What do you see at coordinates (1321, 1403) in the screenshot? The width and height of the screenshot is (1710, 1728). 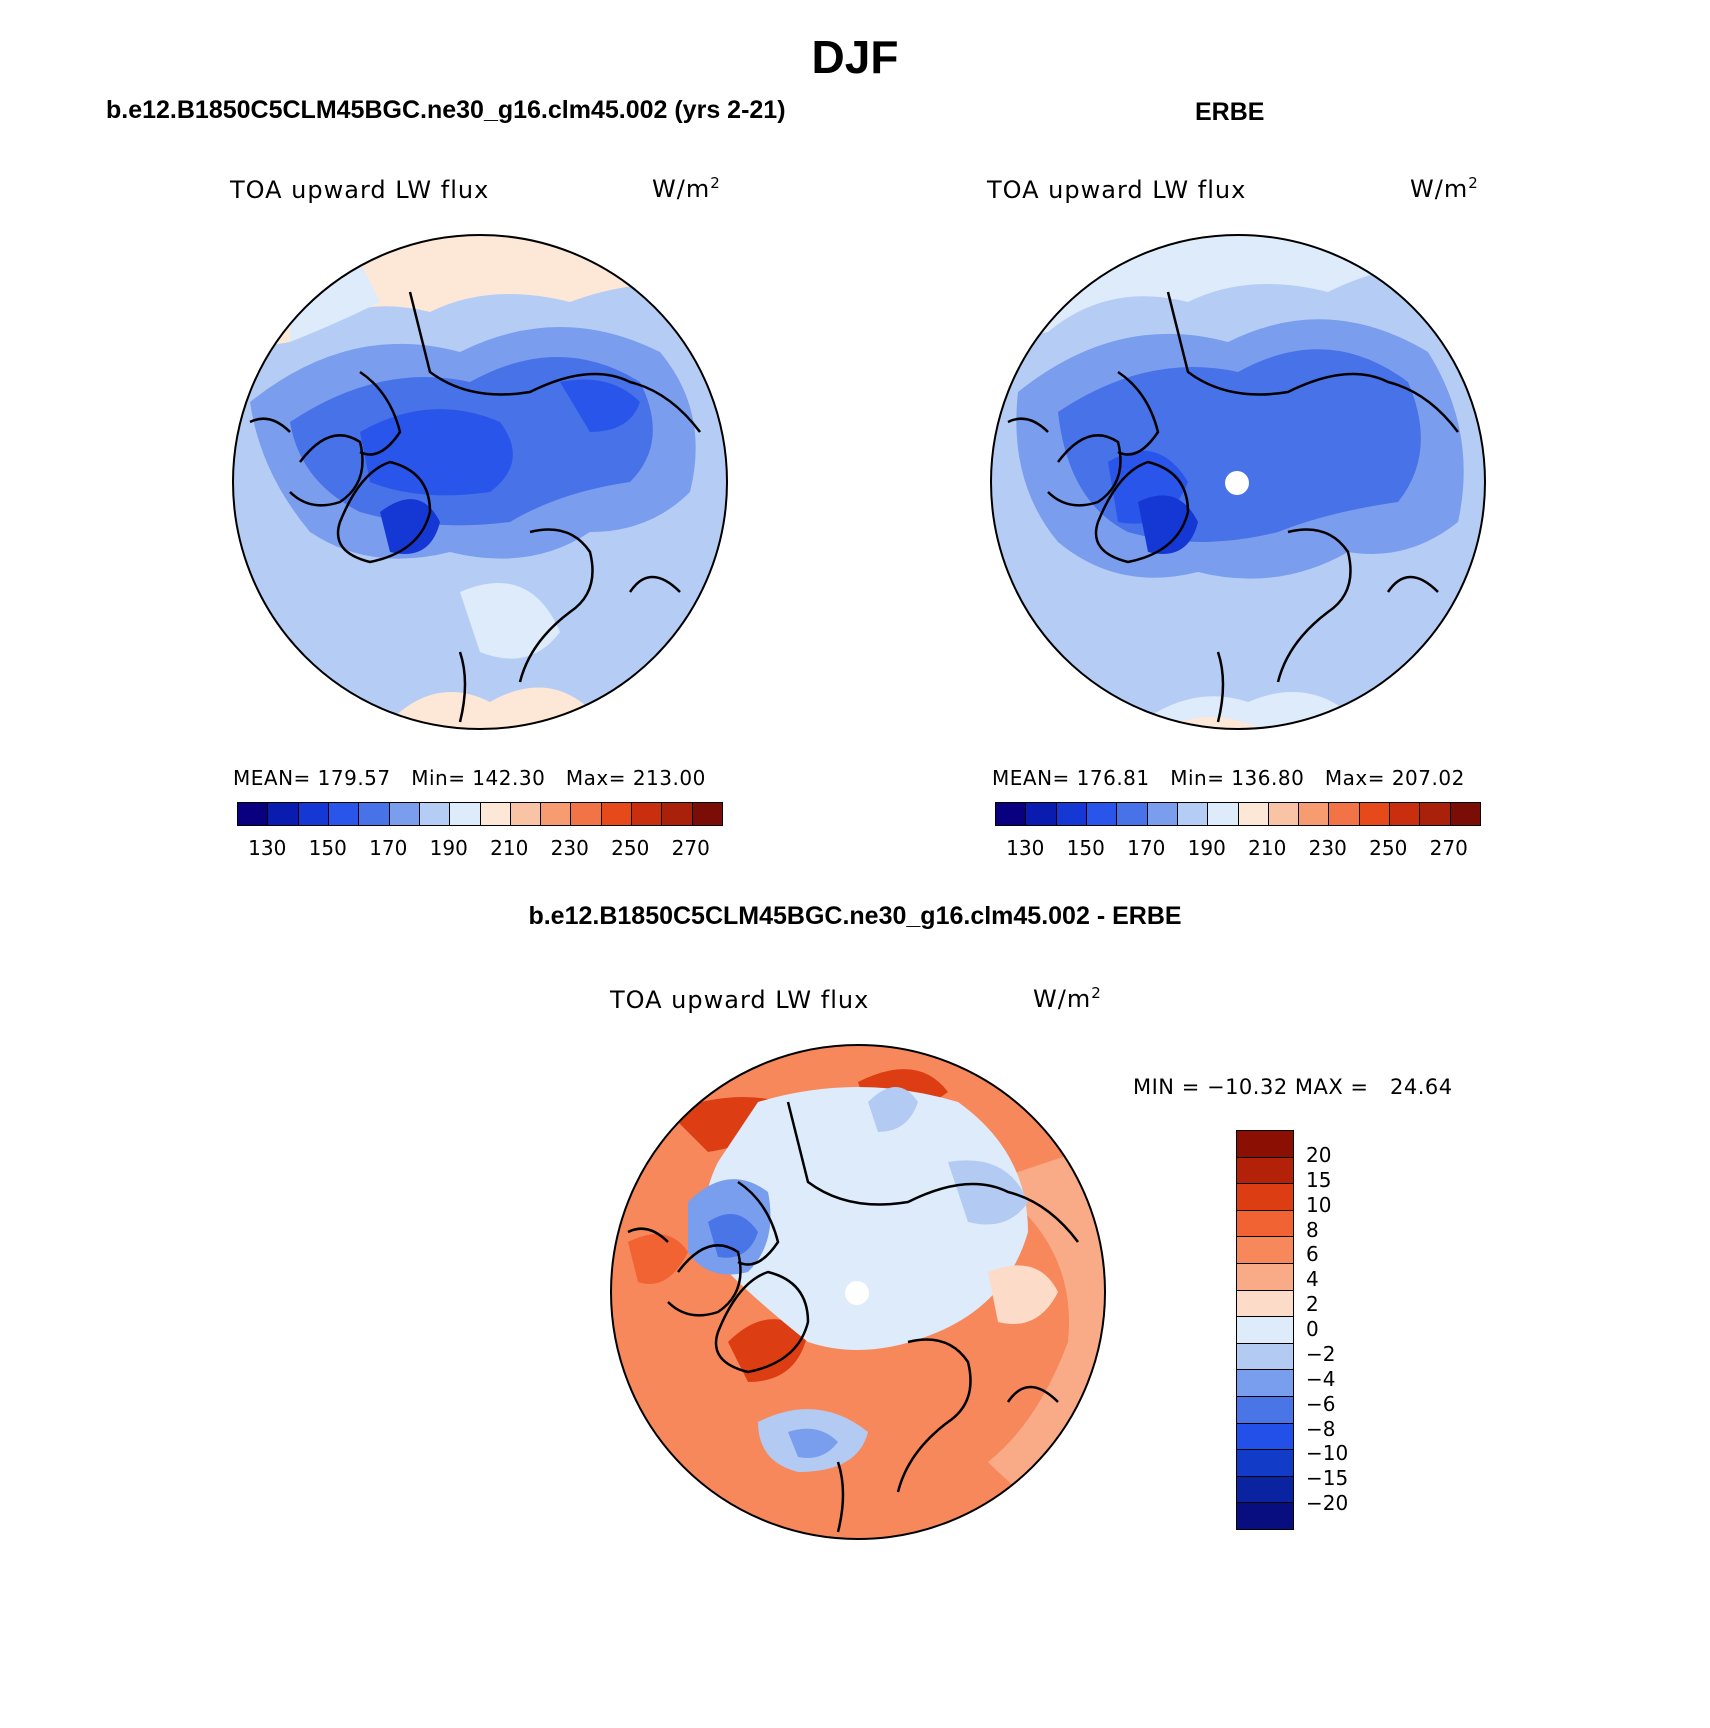 I see `colorbar-tick-label: −6` at bounding box center [1321, 1403].